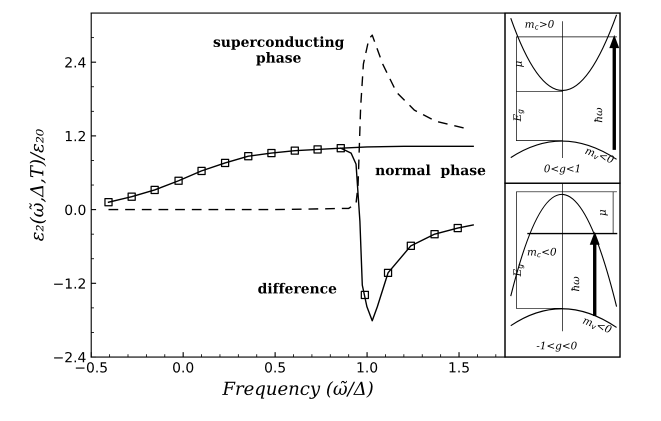 The image size is (661, 421). Describe the element at coordinates (75, 62) in the screenshot. I see `y-tick-label: 2.4` at that location.